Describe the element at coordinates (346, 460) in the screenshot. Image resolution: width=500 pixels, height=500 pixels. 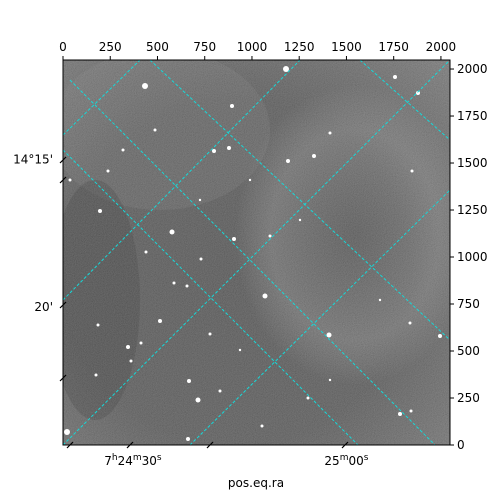
I see `ra-tick-label: 25m00s` at that location.